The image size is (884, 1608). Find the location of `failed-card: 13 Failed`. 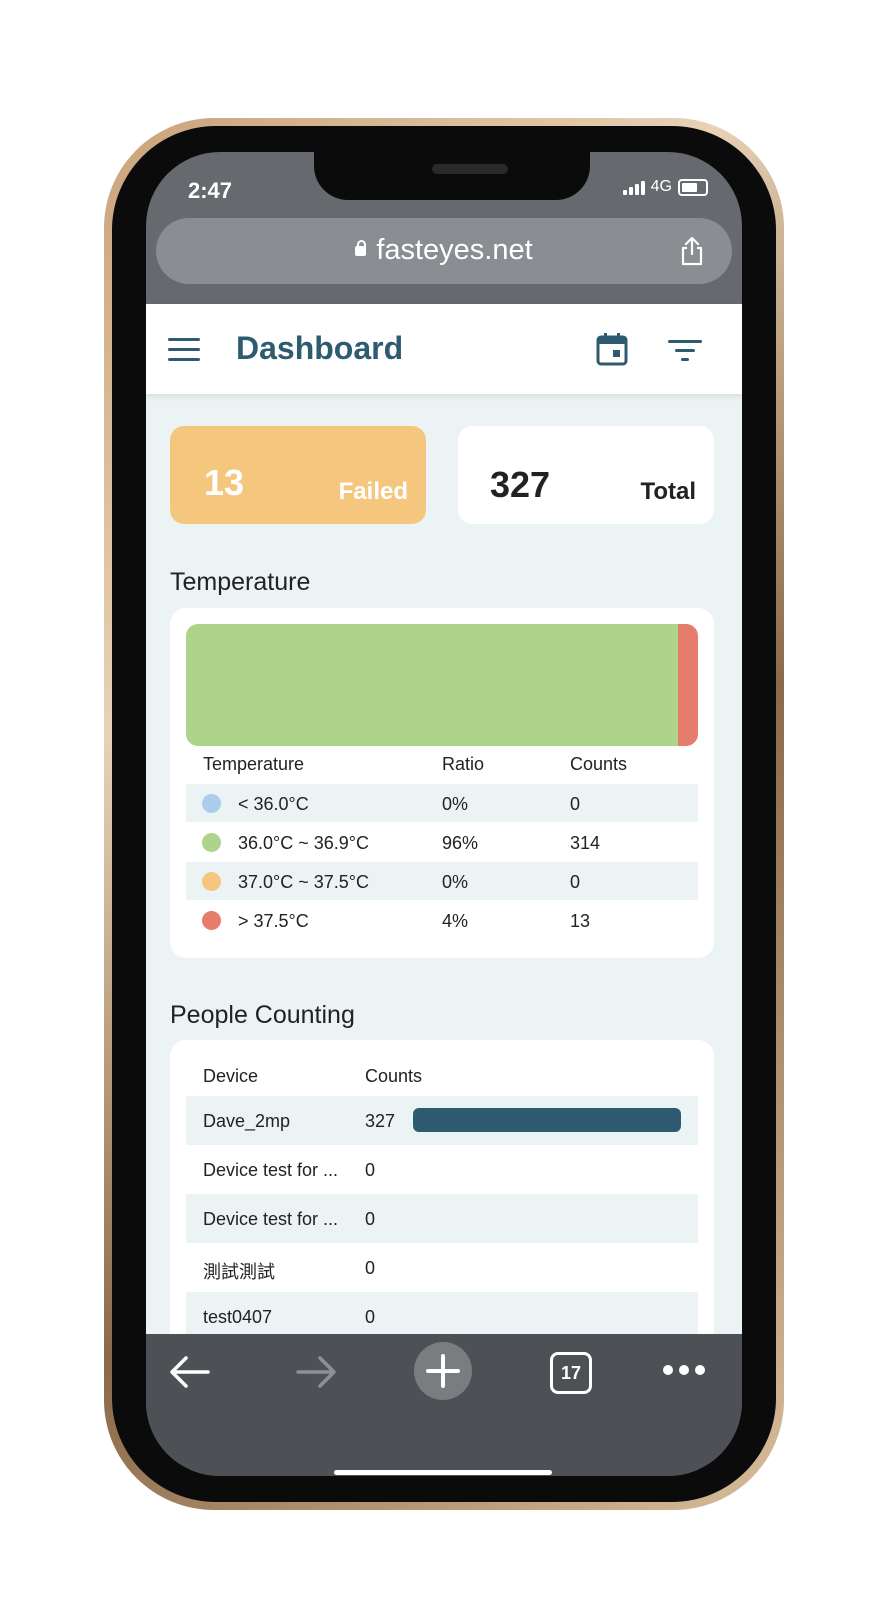

failed-card: 13 Failed is located at coordinates (298, 475).